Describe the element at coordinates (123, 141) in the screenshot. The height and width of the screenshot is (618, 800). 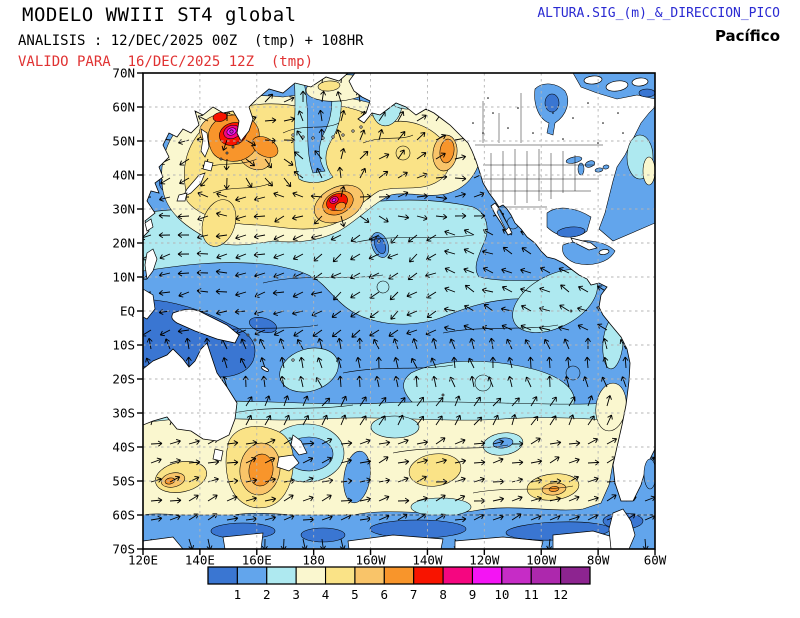
I see `lat-tick-label: 50N` at that location.